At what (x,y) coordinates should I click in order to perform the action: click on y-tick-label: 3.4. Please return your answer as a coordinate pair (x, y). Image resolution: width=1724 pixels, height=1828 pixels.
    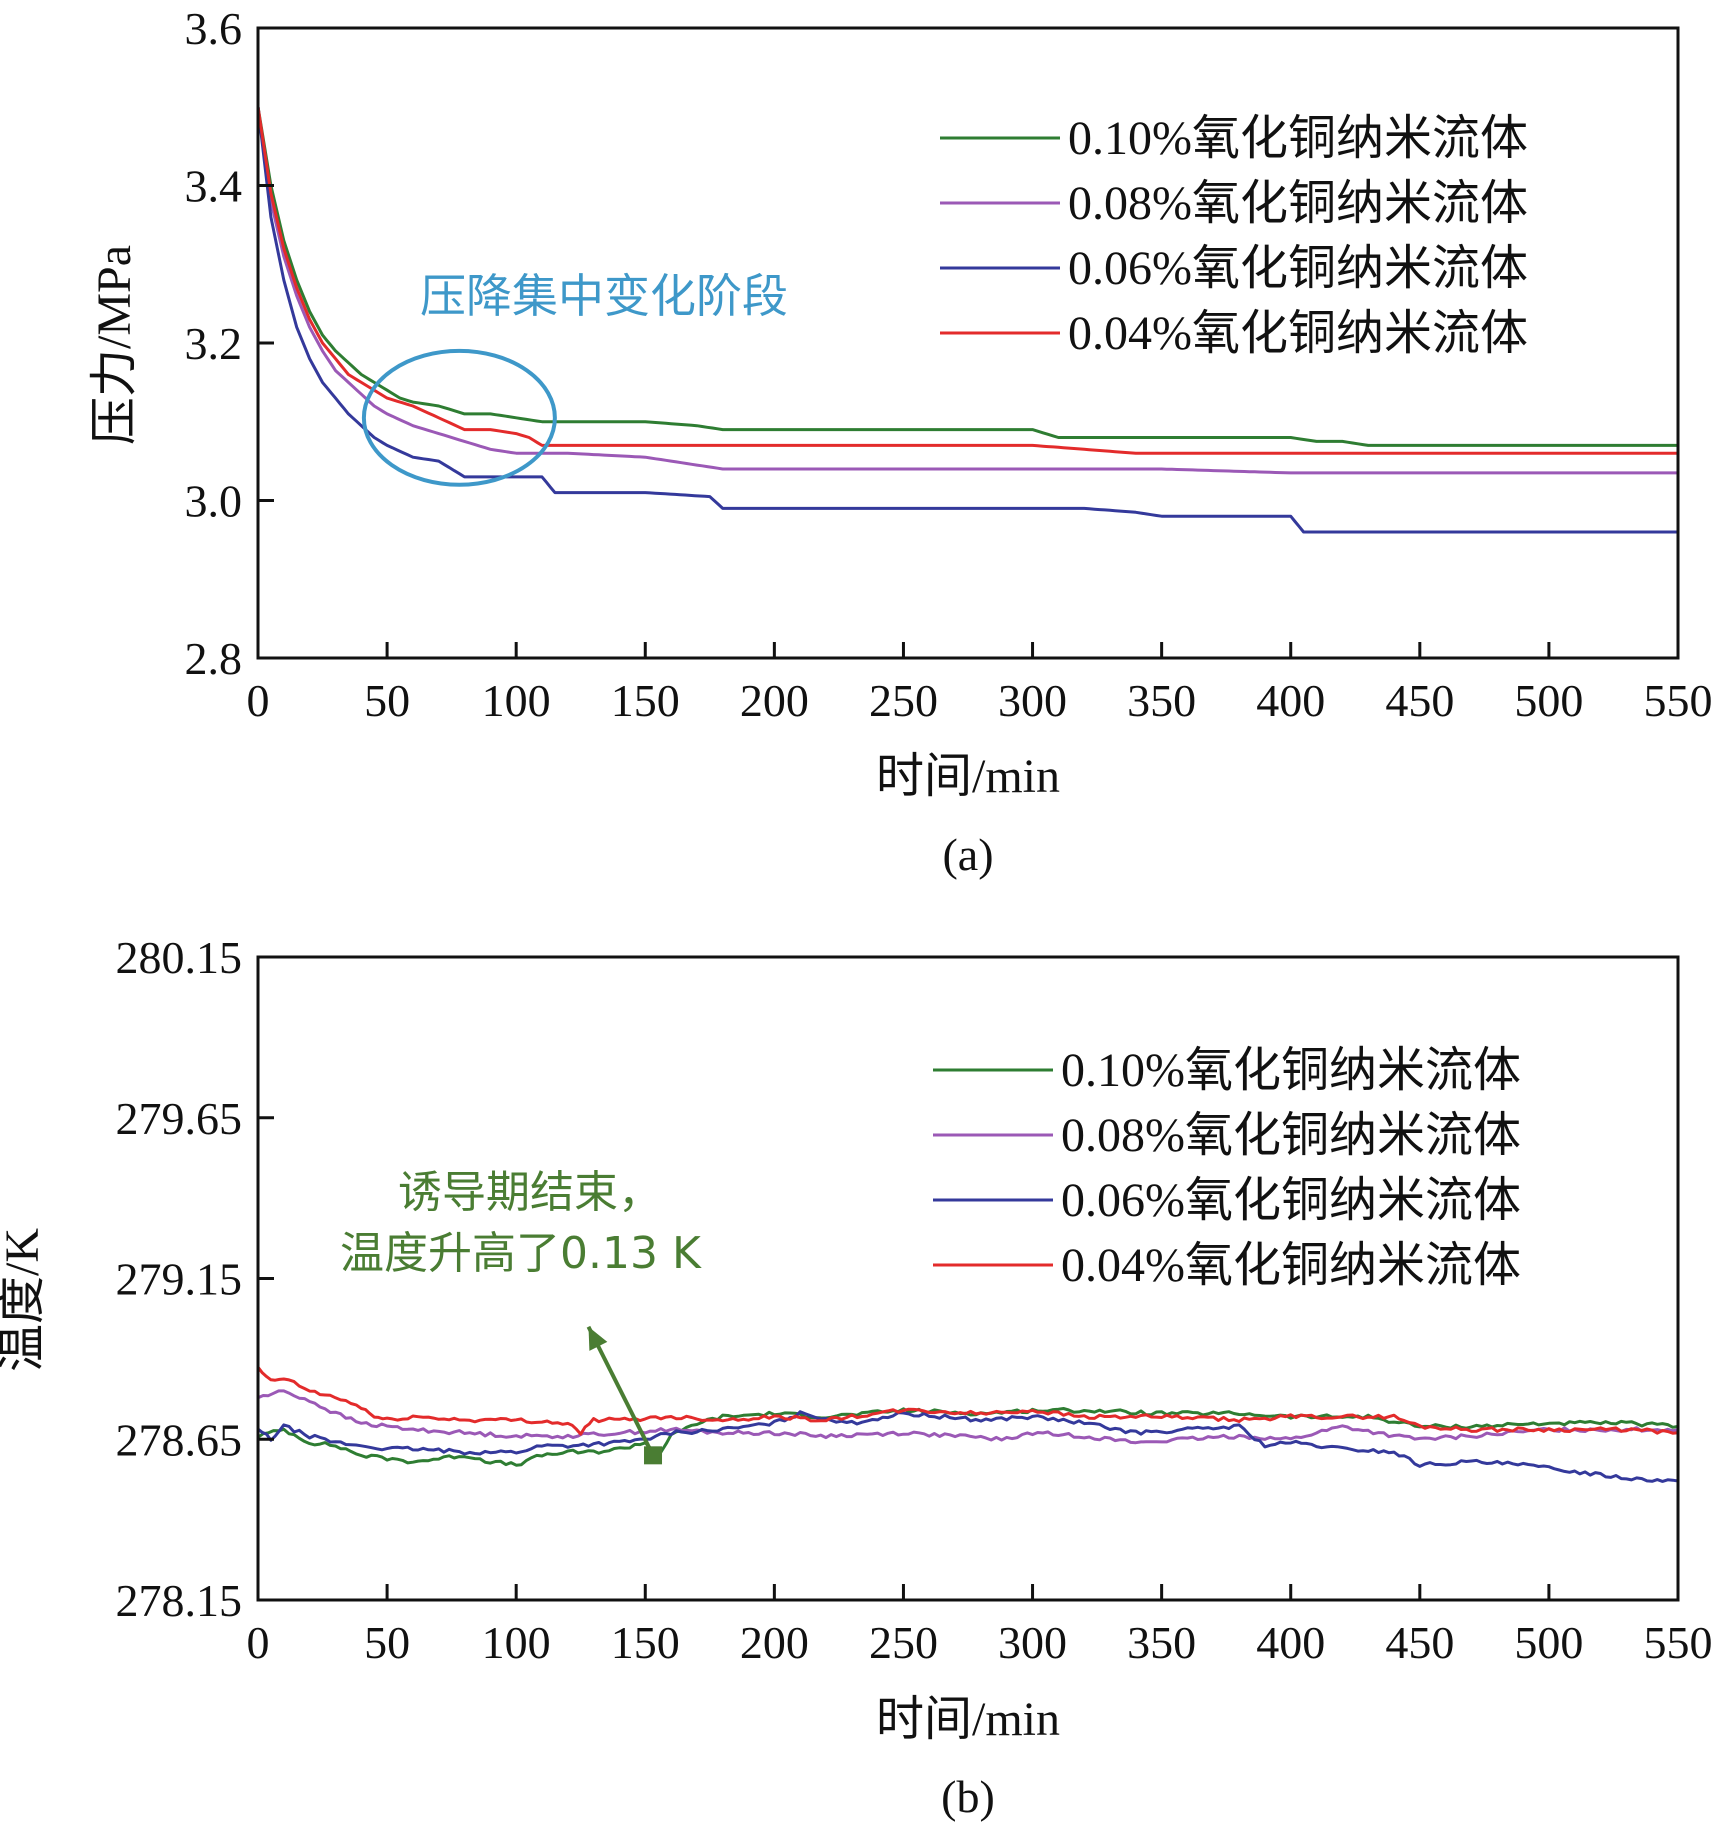
    Looking at the image, I should click on (214, 186).